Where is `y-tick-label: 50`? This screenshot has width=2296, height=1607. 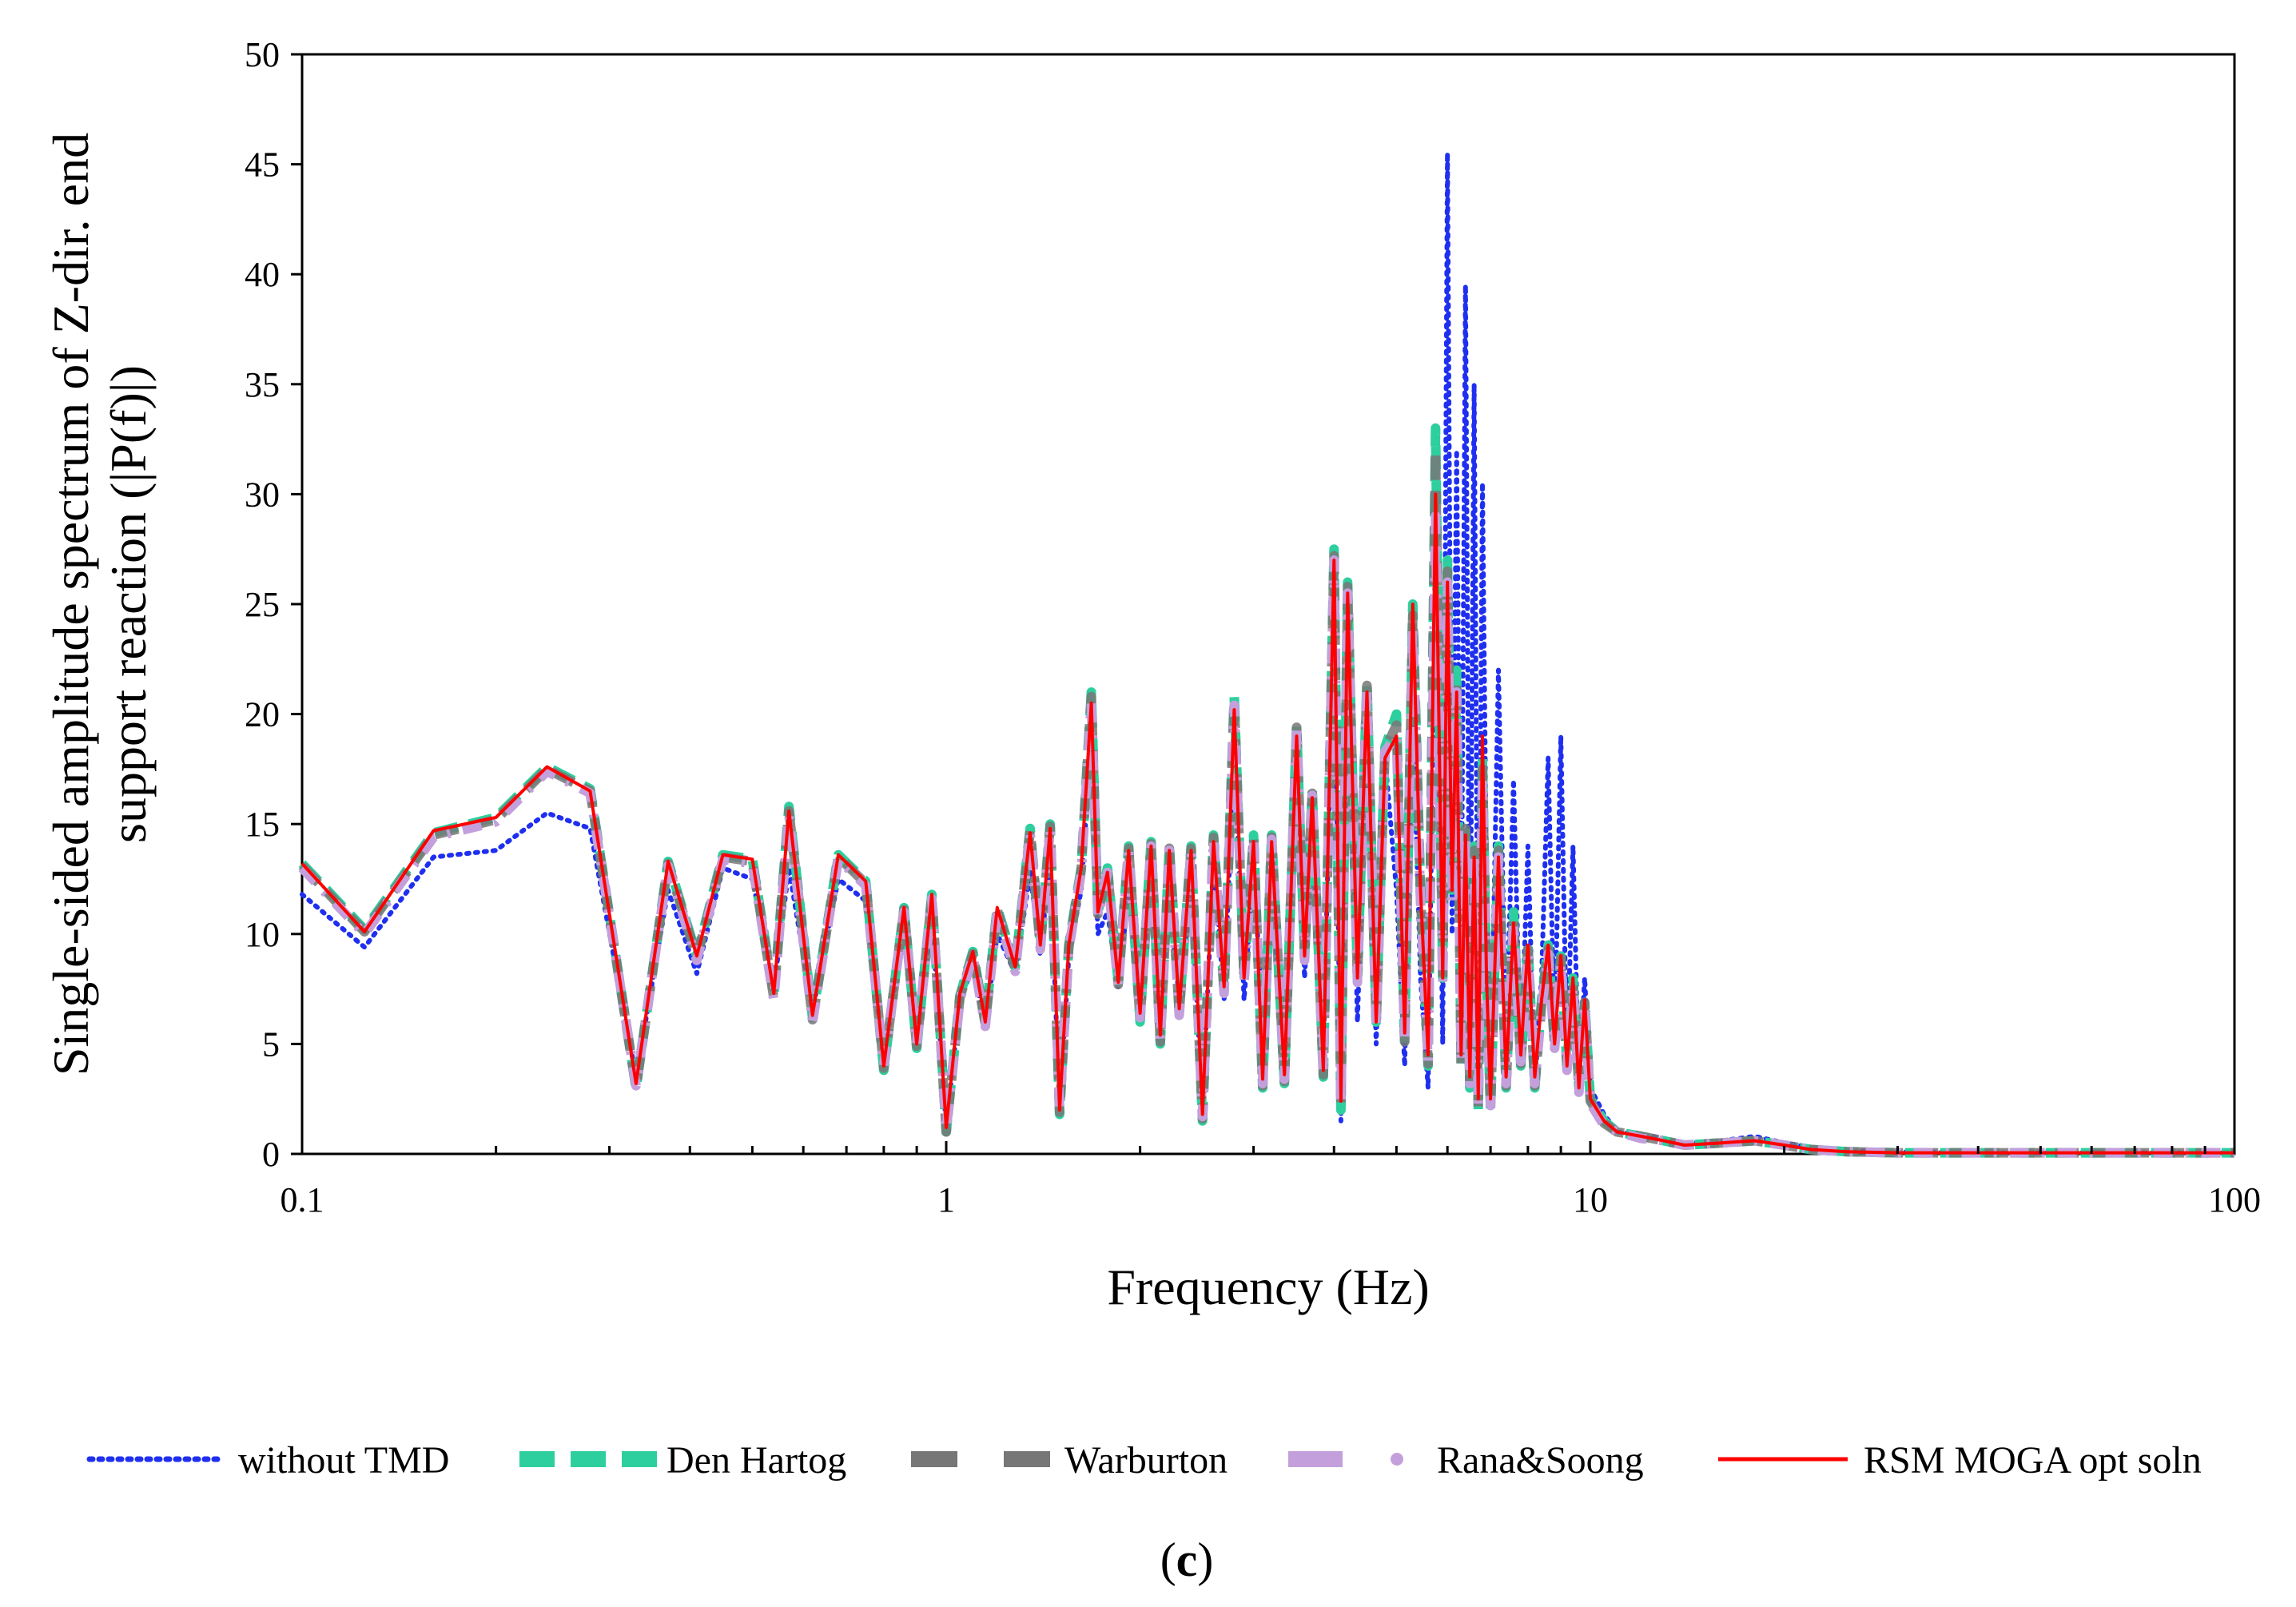
y-tick-label: 50 is located at coordinates (263, 54).